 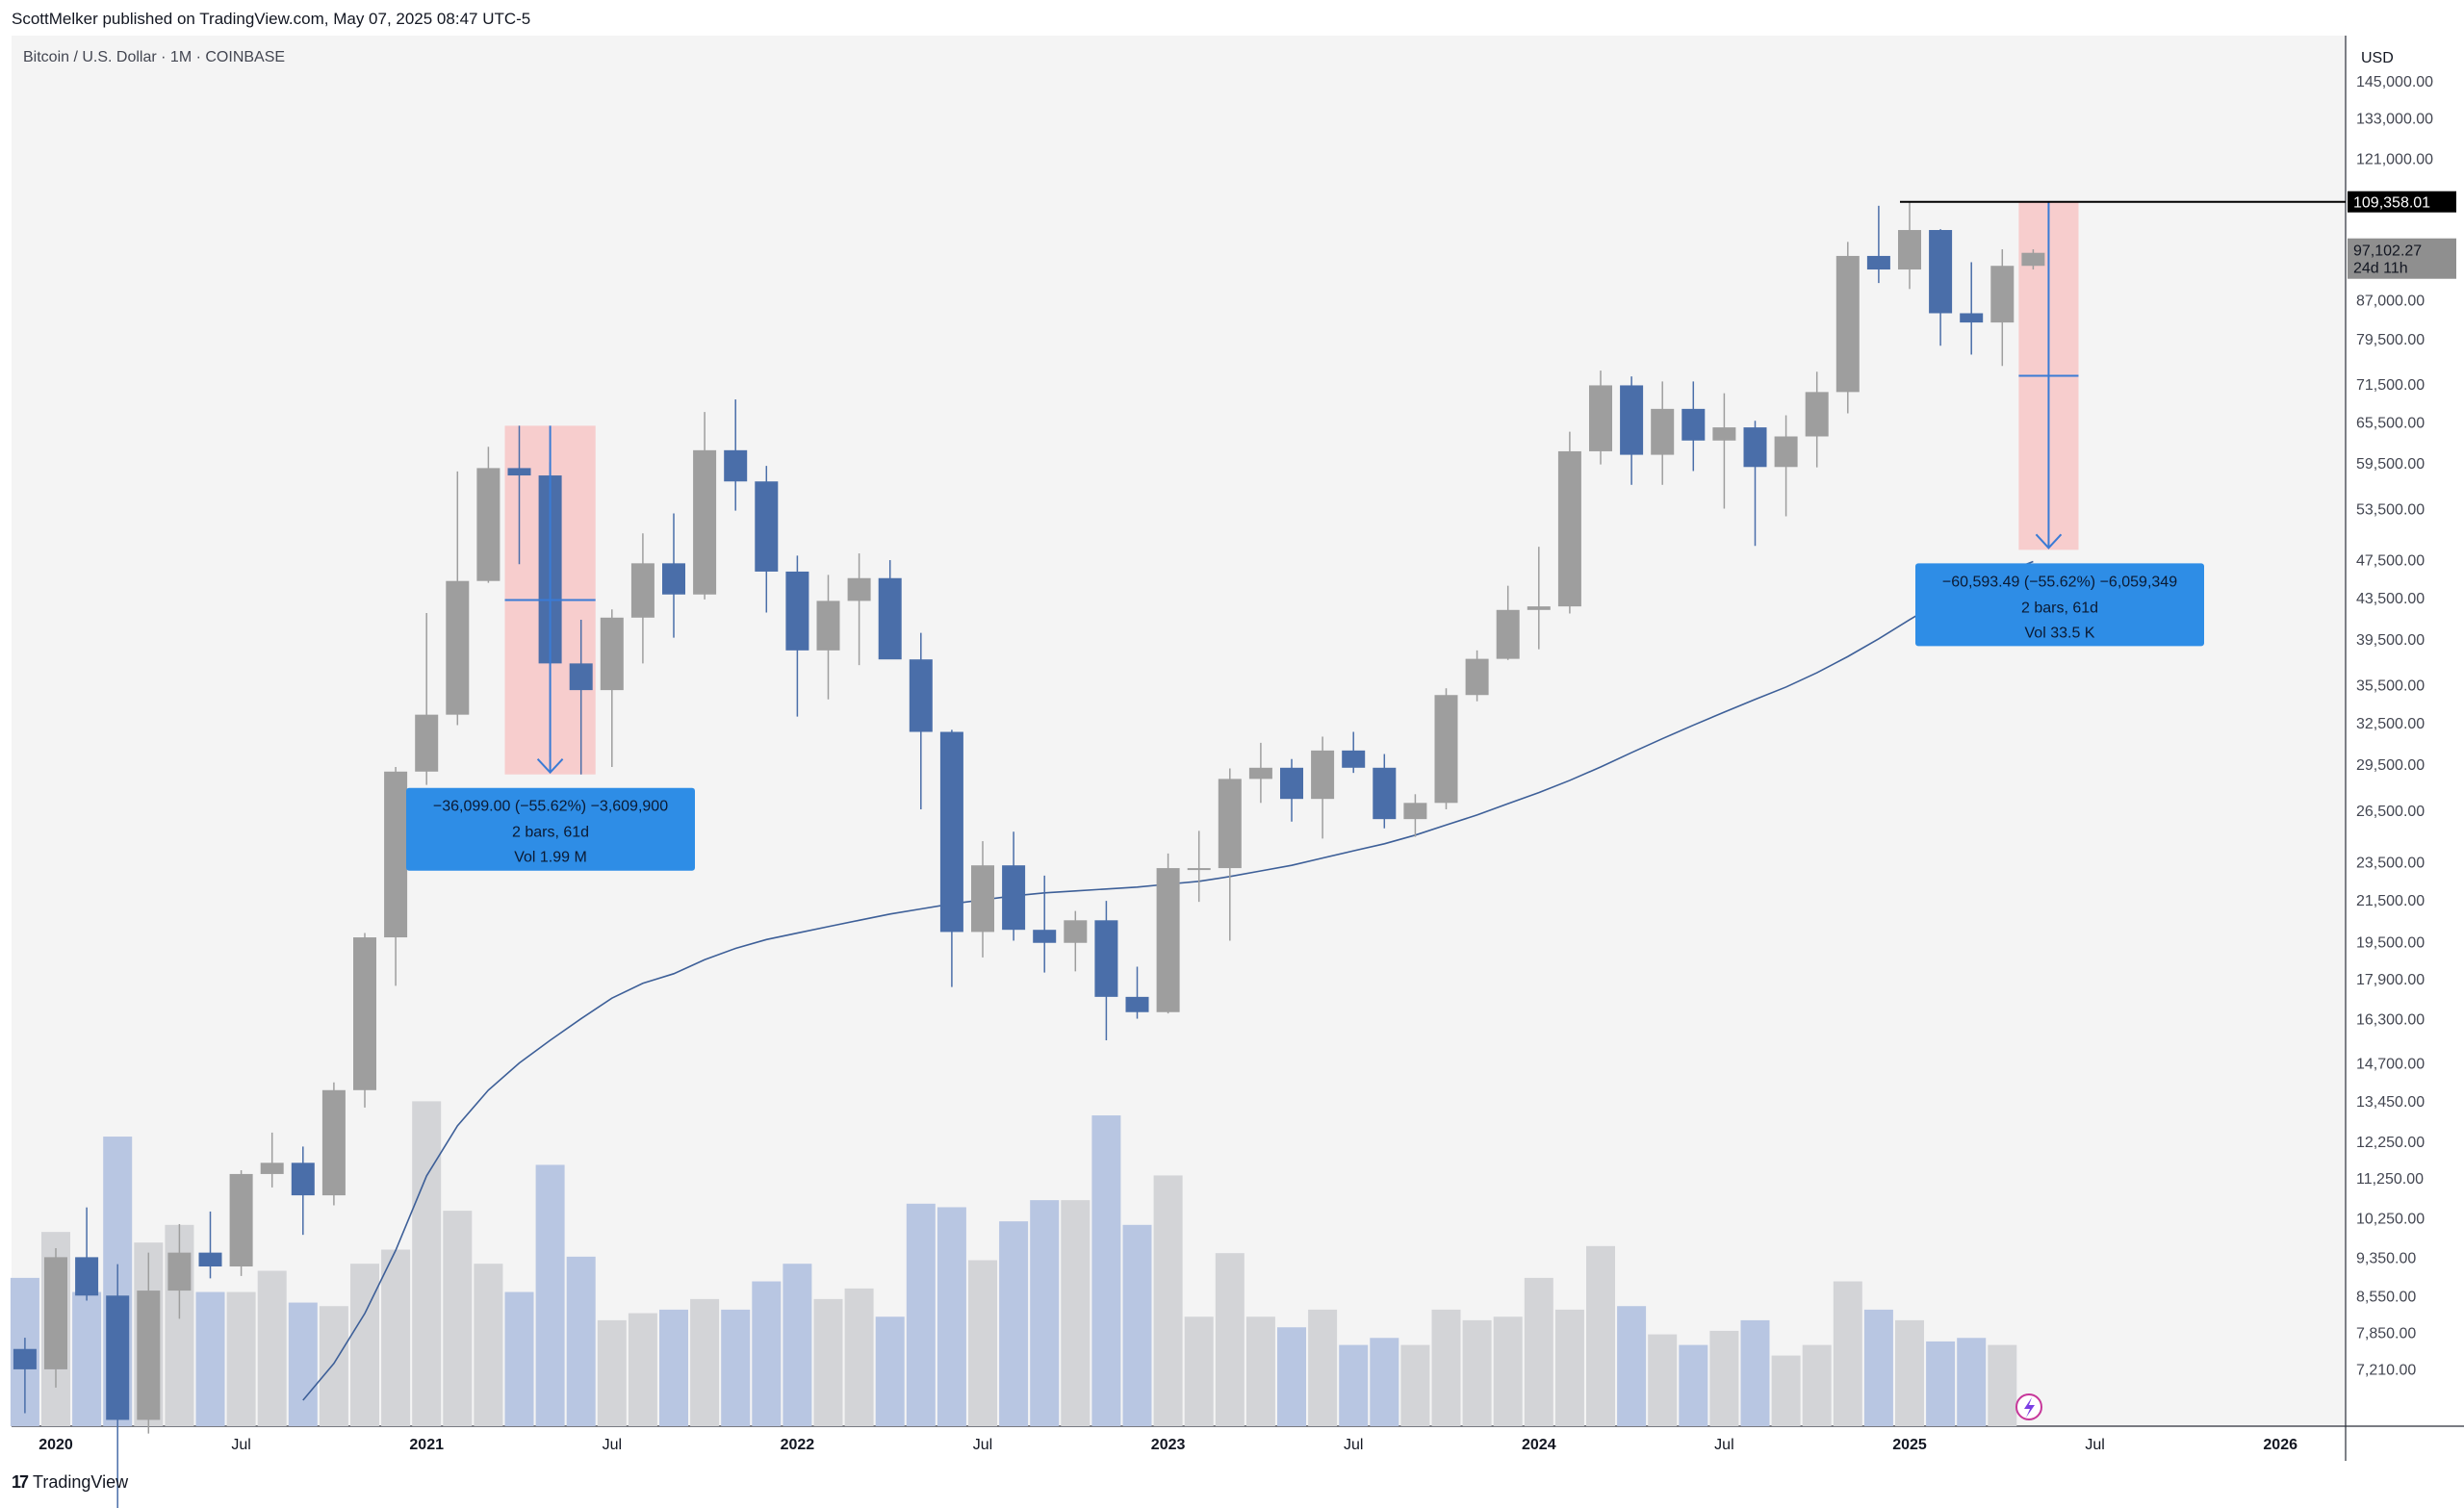 I want to click on current-price-tag-background, so click(x=2402, y=258).